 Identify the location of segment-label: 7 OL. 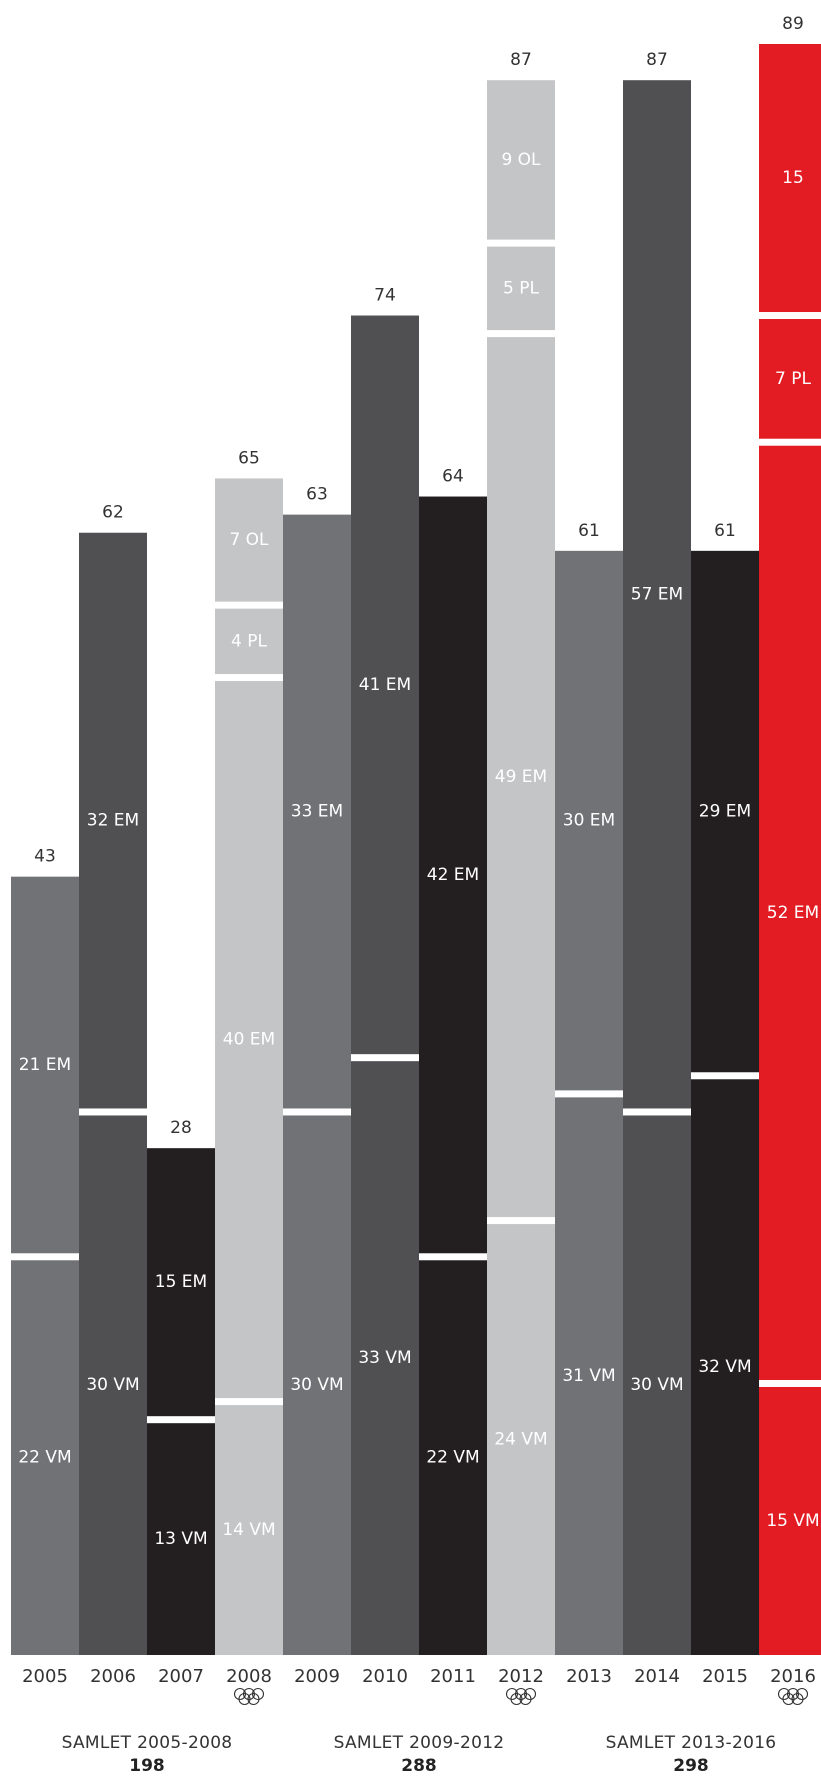
(249, 540).